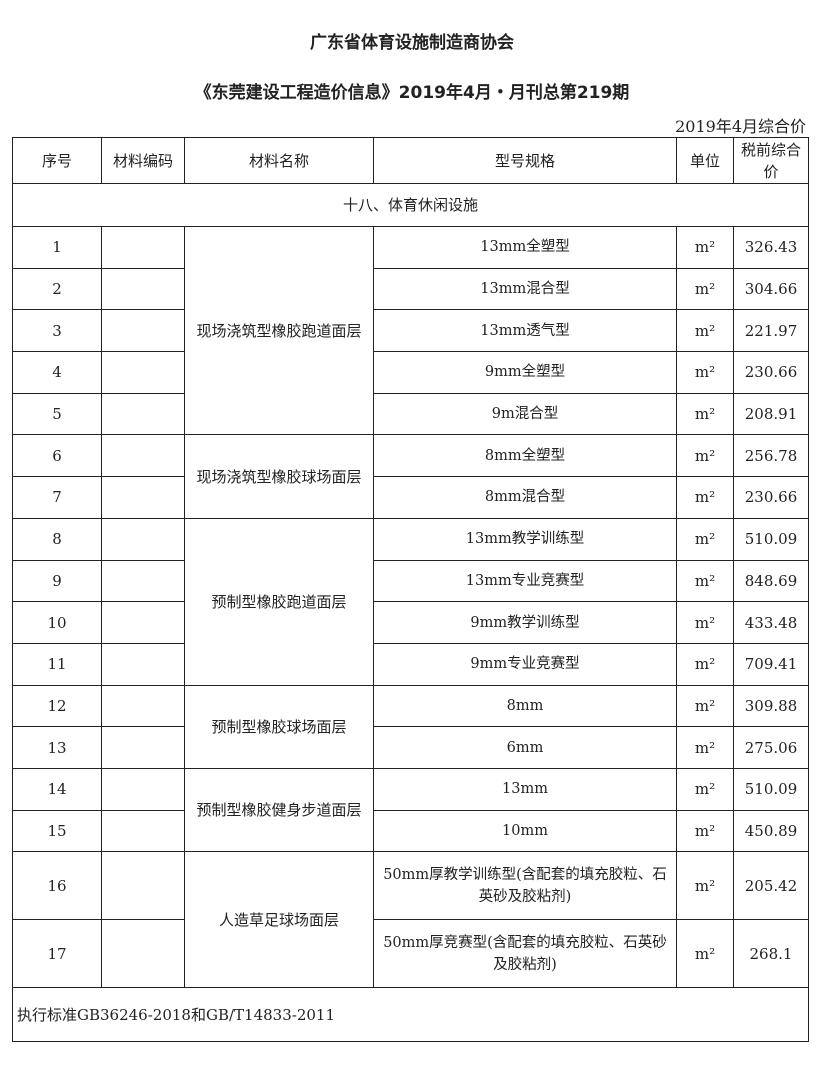  I want to click on row-index: 9, so click(57, 581).